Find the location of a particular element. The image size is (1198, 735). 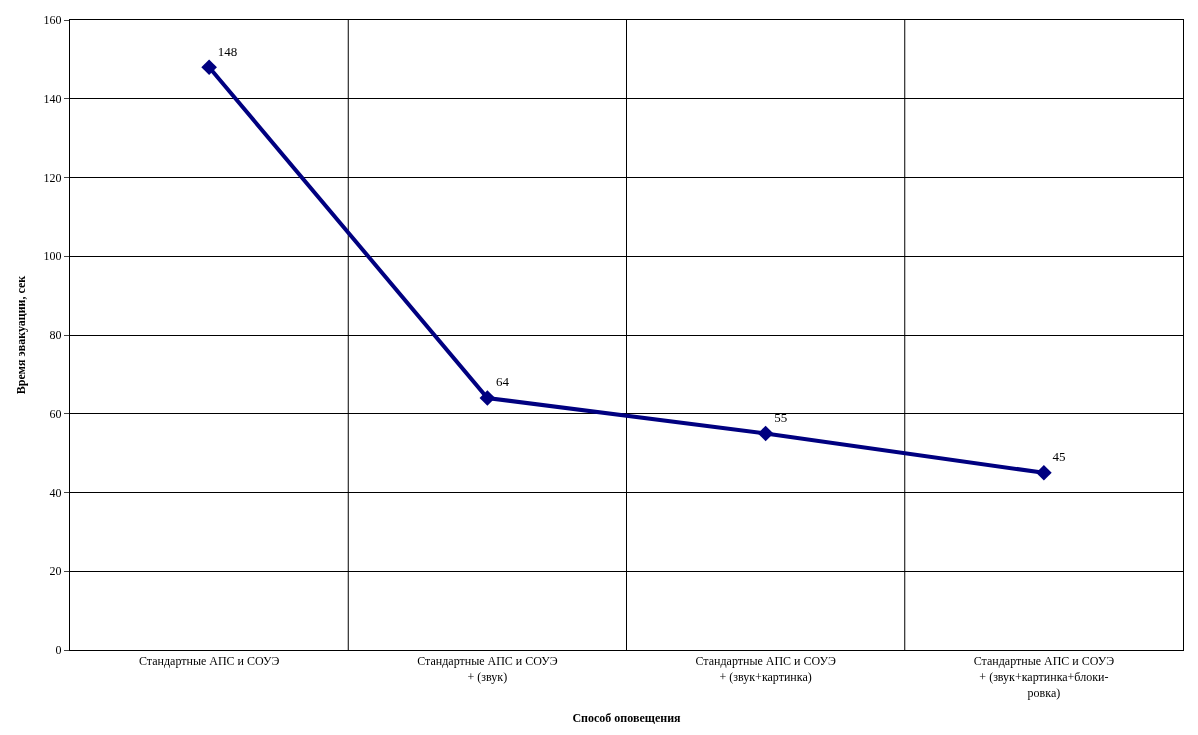

x-tick-label: Стандартные АПС и СОУЭ + (звук) is located at coordinates (487, 669).